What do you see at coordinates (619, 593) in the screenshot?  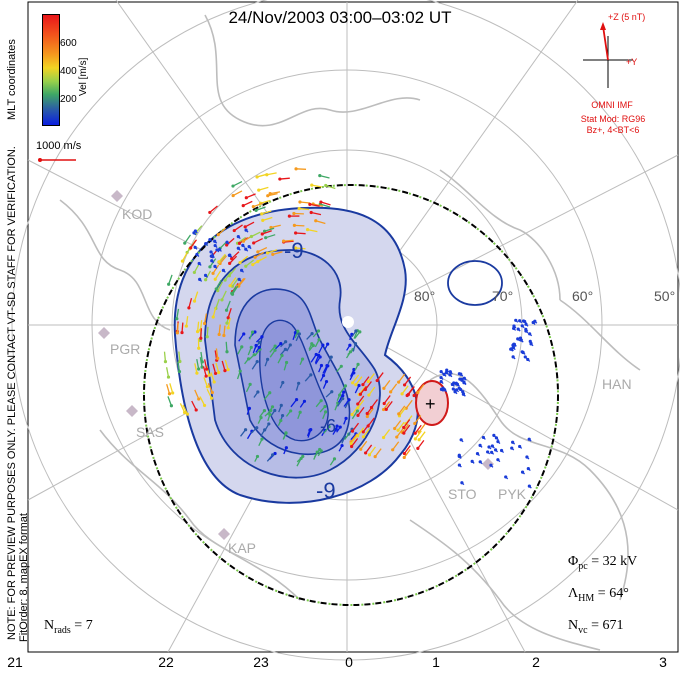 I see `lambda-hm-value: 64°` at bounding box center [619, 593].